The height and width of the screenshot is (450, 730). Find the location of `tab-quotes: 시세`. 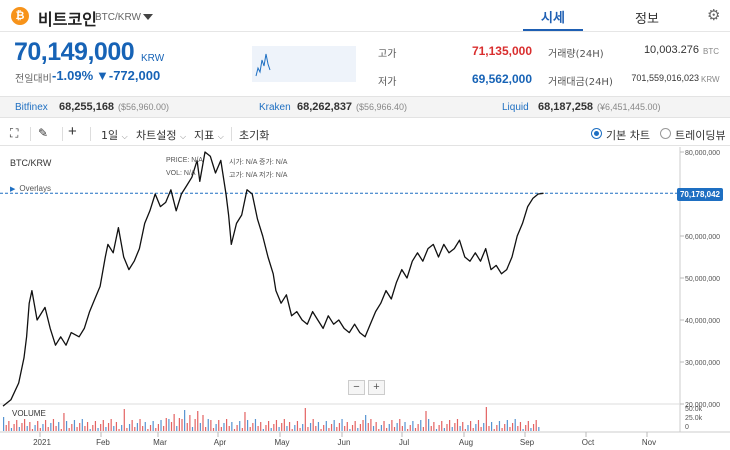

tab-quotes: 시세 is located at coordinates (553, 19).